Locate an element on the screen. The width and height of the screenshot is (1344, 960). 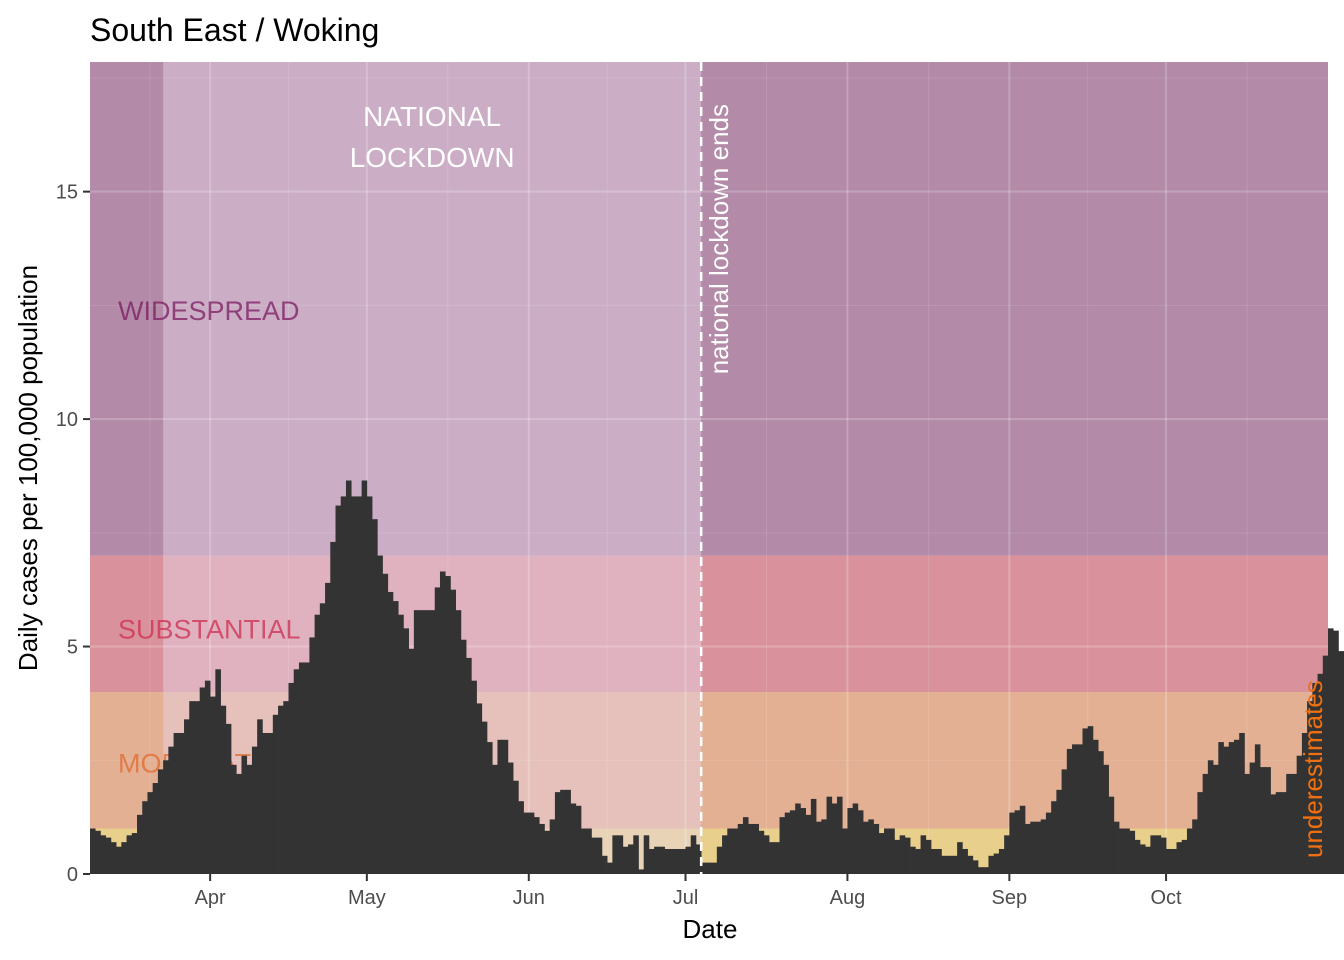
x-tick-label: Oct is located at coordinates (1167, 898).